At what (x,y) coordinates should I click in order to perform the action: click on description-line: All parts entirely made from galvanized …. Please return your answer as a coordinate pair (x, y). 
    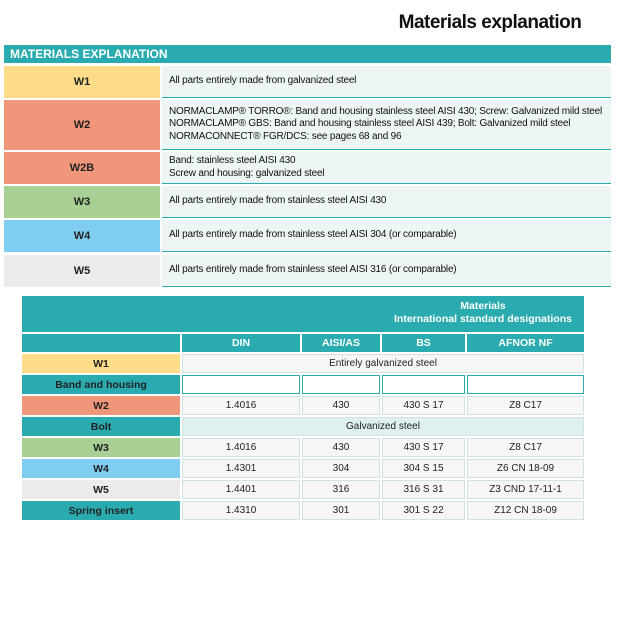
    Looking at the image, I should click on (263, 81).